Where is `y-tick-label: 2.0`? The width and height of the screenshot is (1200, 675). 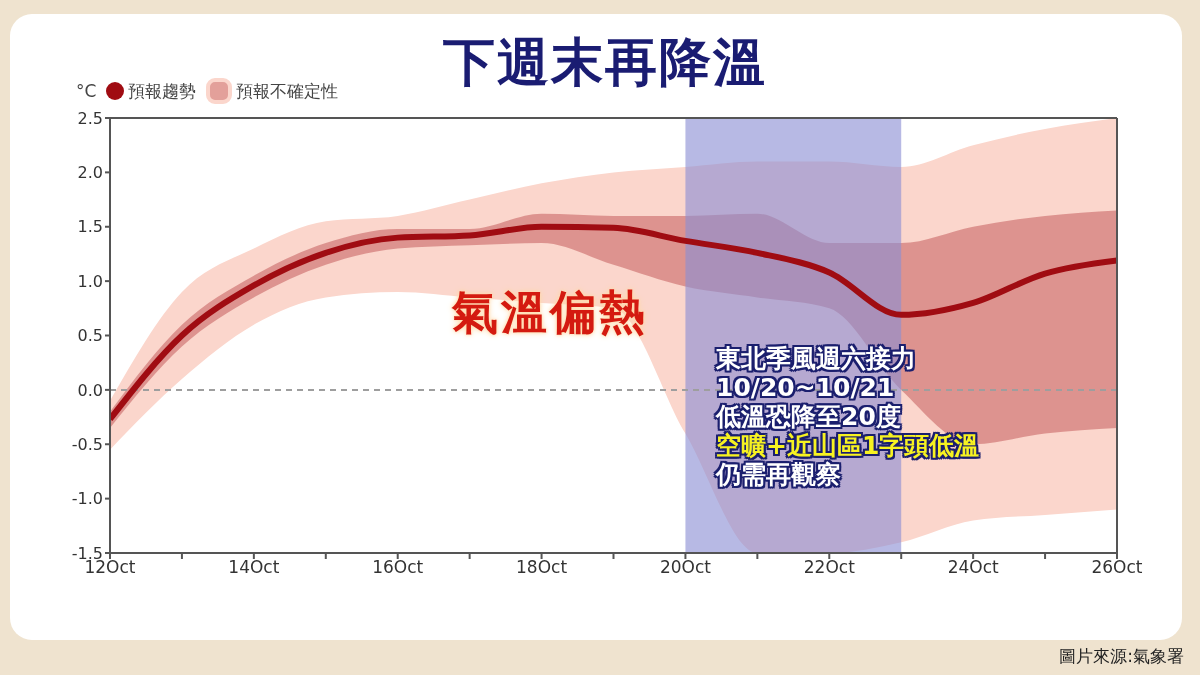 y-tick-label: 2.0 is located at coordinates (90, 173).